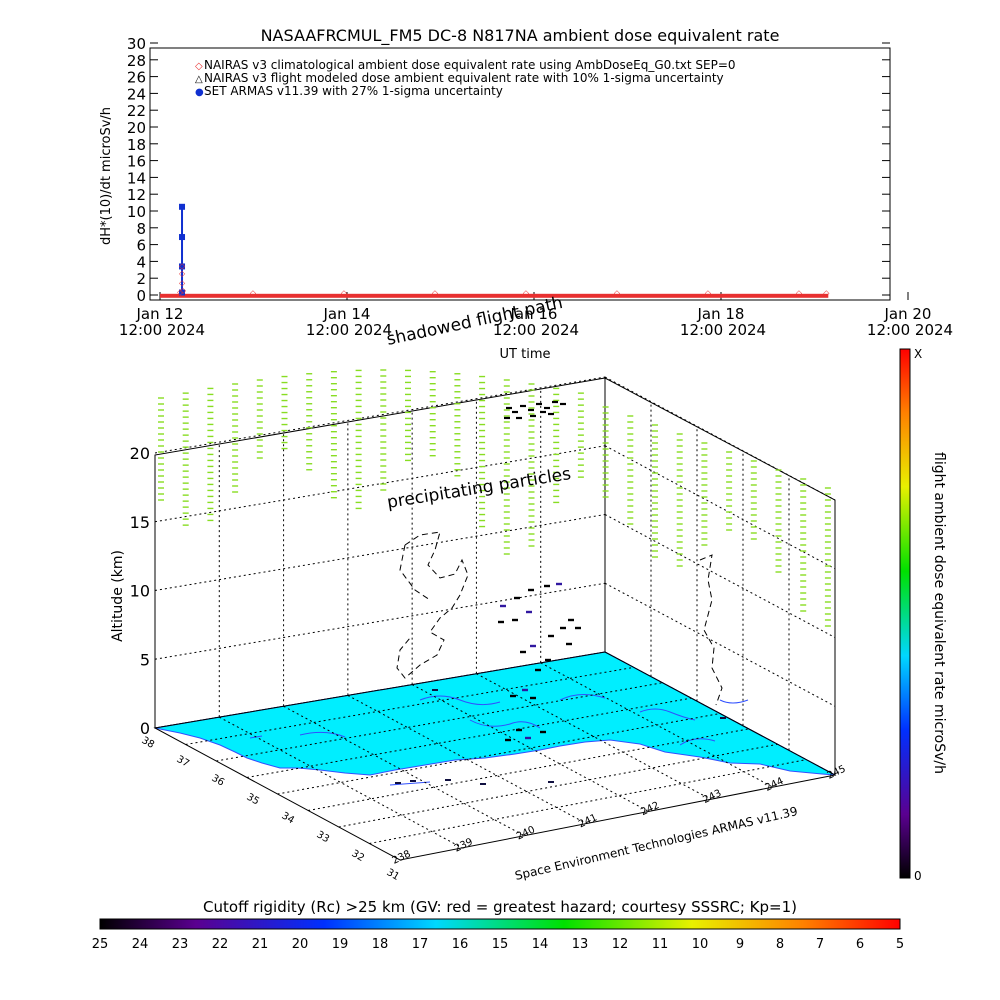 The height and width of the screenshot is (1000, 1000). I want to click on cutoff-tick-label: 24, so click(140, 944).